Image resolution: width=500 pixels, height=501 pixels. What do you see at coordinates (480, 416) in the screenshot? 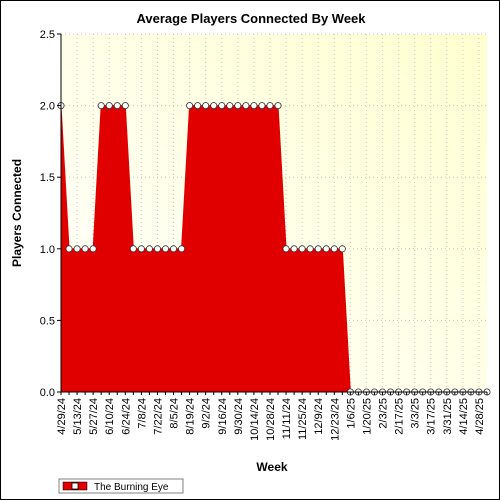
I see `x-tick-label: 4/28/25` at bounding box center [480, 416].